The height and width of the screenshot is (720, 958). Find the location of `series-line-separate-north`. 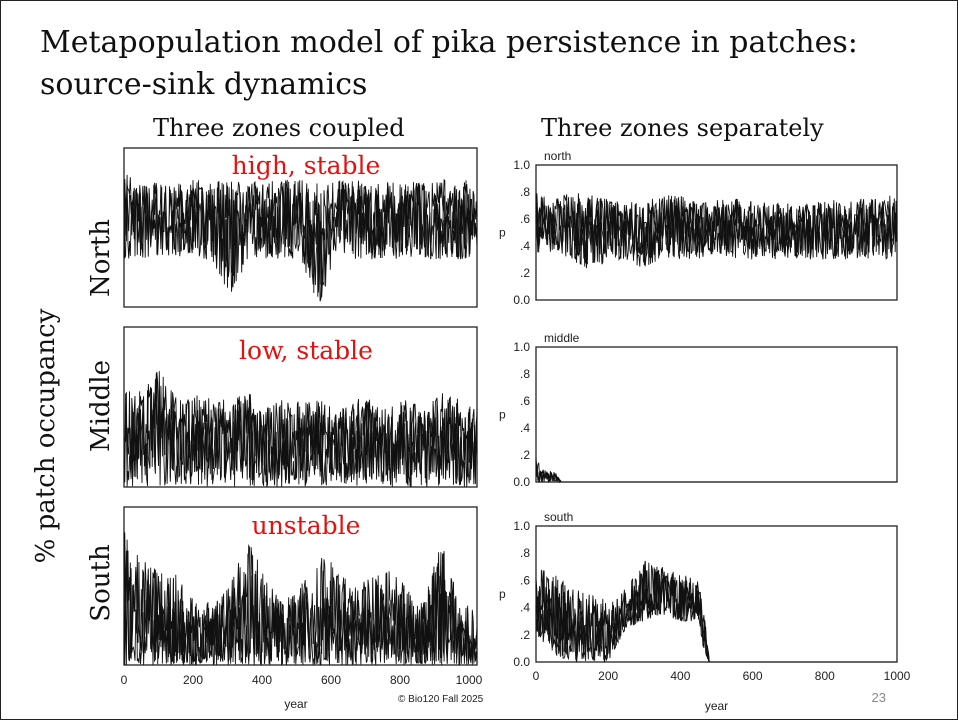

series-line-separate-north is located at coordinates (716, 230).